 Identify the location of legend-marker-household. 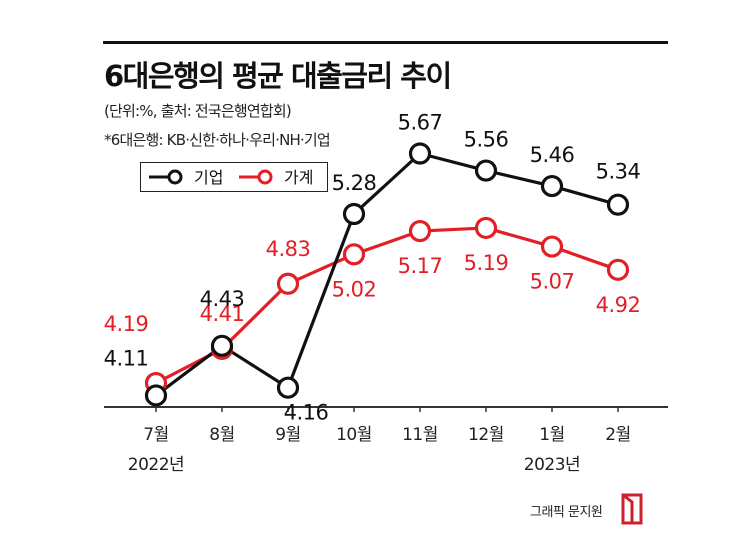
(265, 177).